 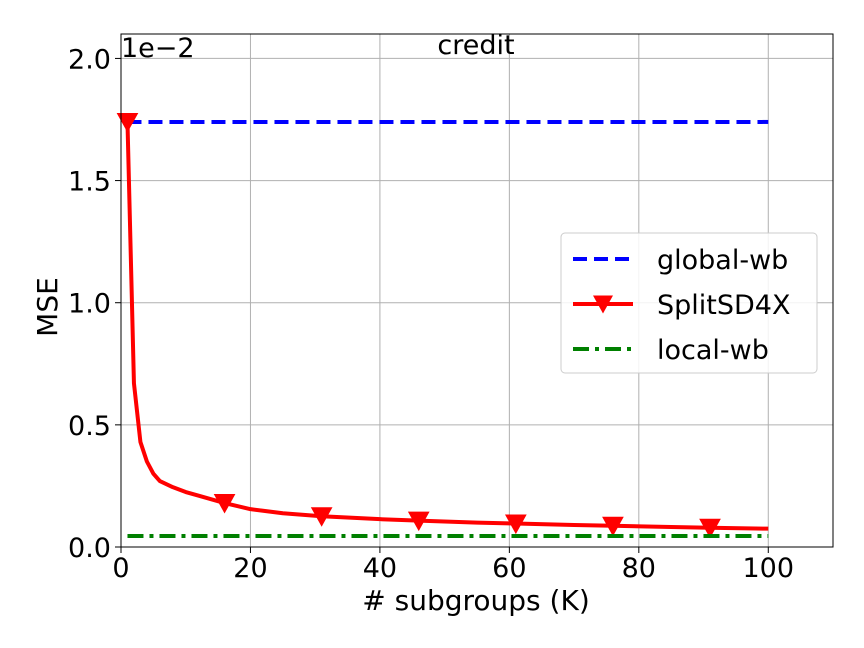 What do you see at coordinates (380, 568) in the screenshot?
I see `x-tick-label: 40` at bounding box center [380, 568].